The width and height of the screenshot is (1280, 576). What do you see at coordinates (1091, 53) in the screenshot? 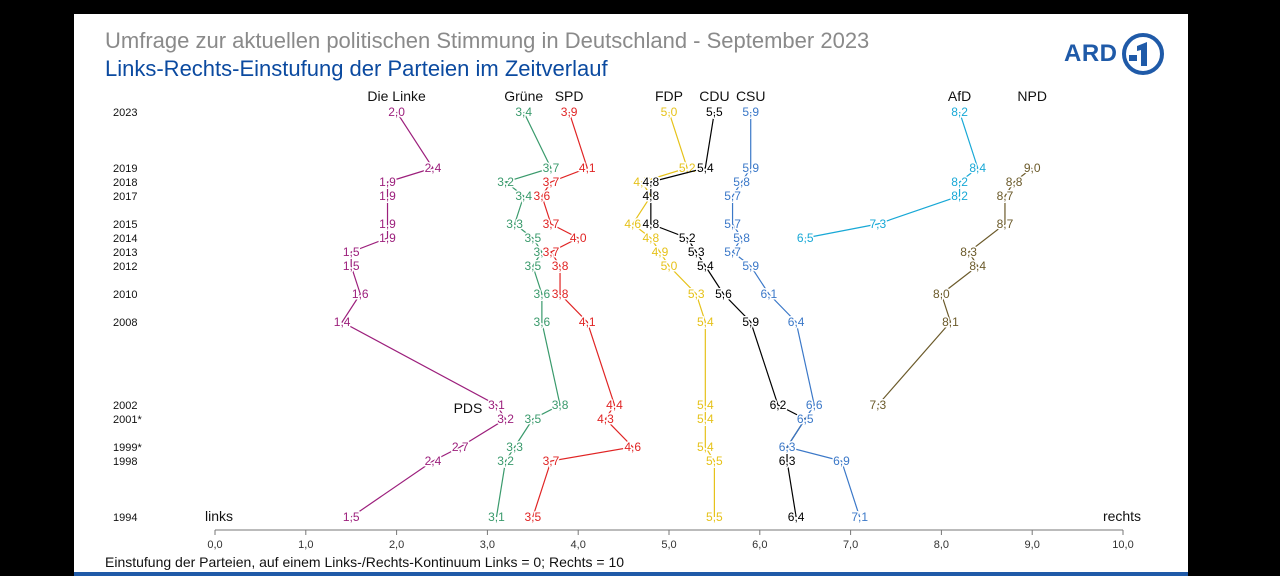
I see `logo-wordmark: ARD` at bounding box center [1091, 53].